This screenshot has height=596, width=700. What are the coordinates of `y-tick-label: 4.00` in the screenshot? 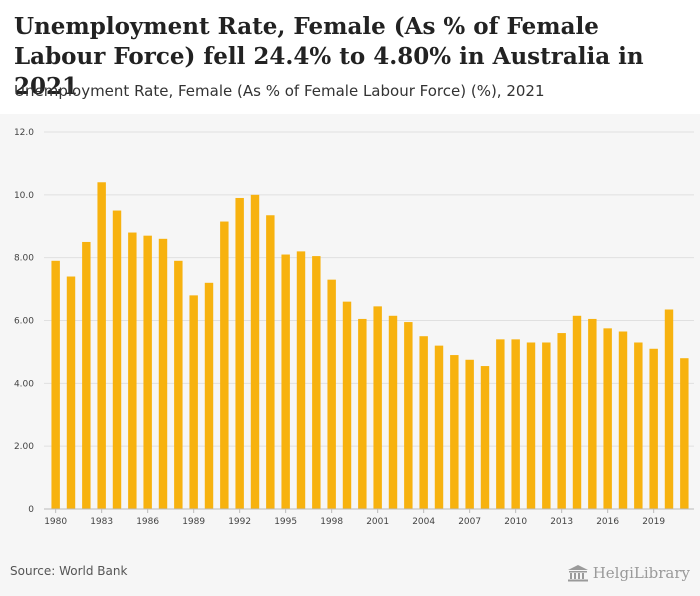 It's located at (24, 384).